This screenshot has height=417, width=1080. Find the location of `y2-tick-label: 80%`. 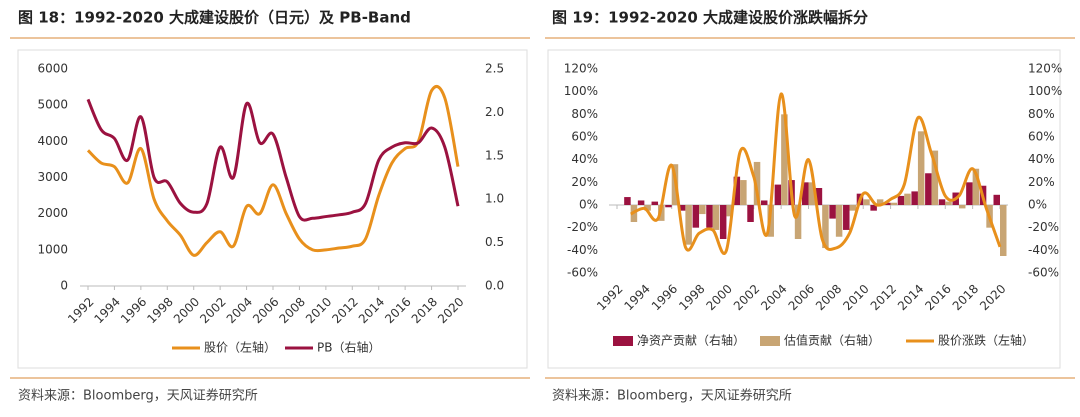

y2-tick-label: 80% is located at coordinates (1041, 114).